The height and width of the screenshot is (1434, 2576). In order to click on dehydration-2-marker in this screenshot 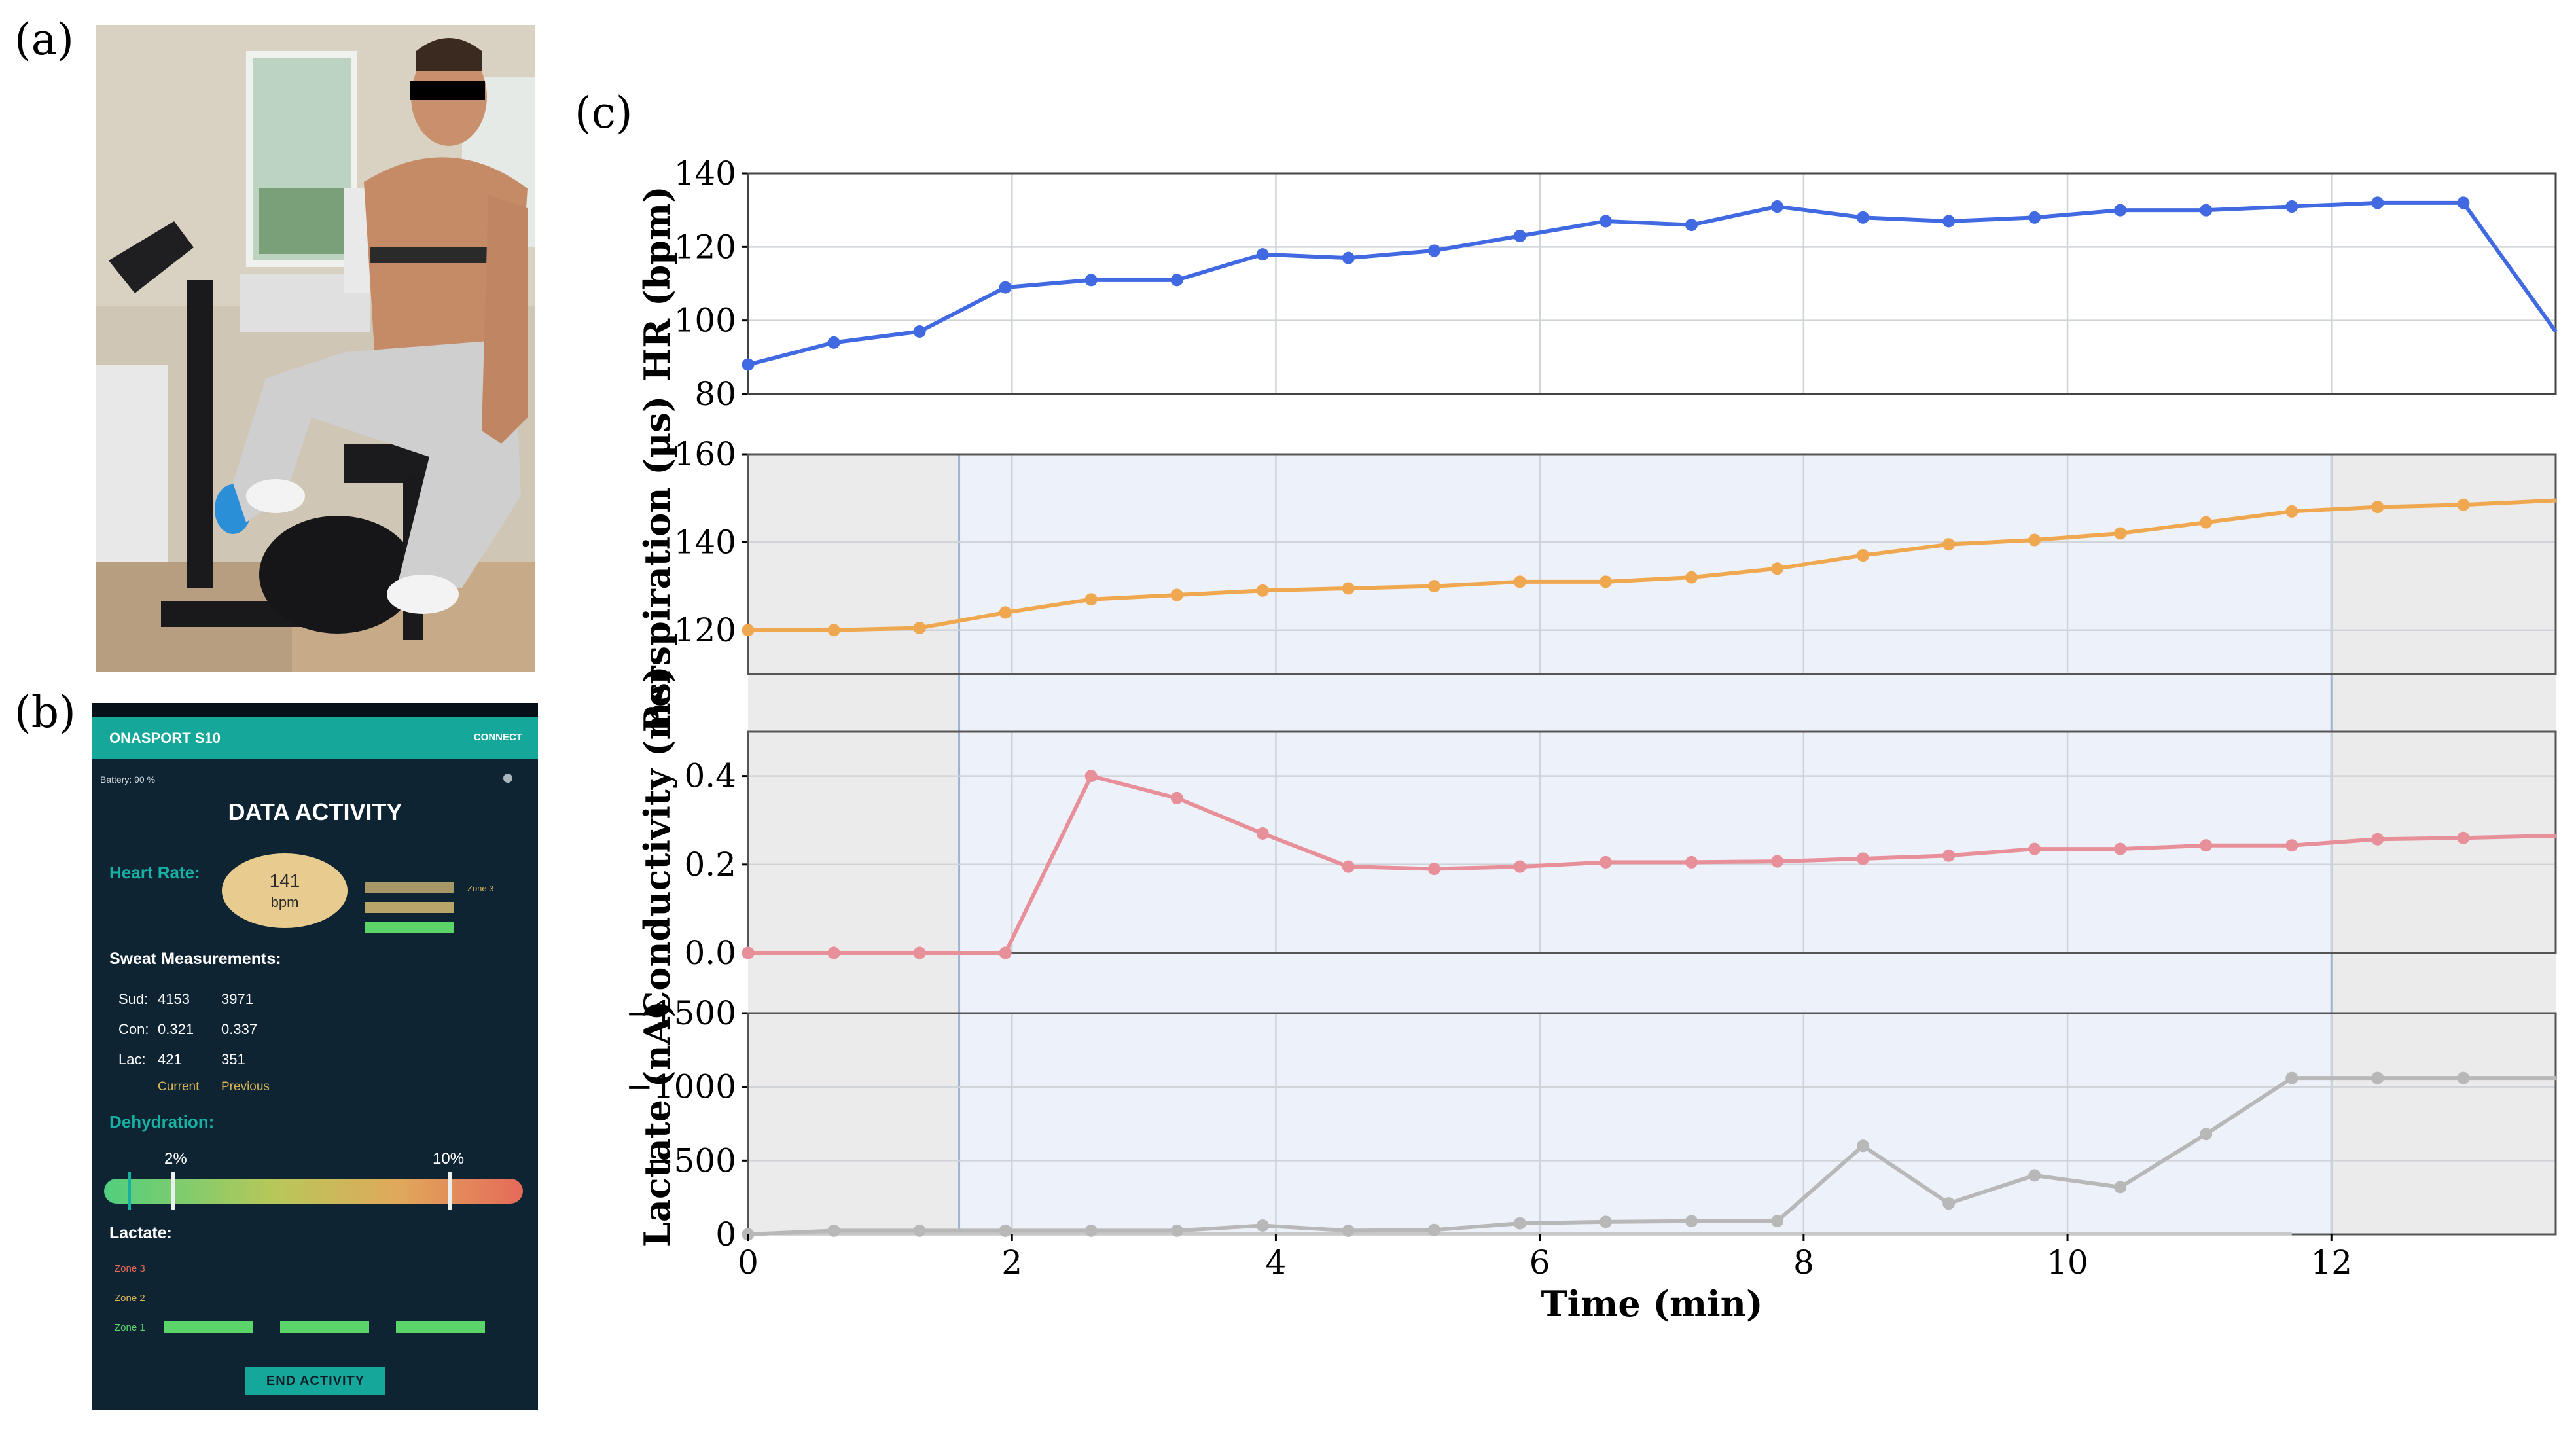, I will do `click(173, 1191)`.